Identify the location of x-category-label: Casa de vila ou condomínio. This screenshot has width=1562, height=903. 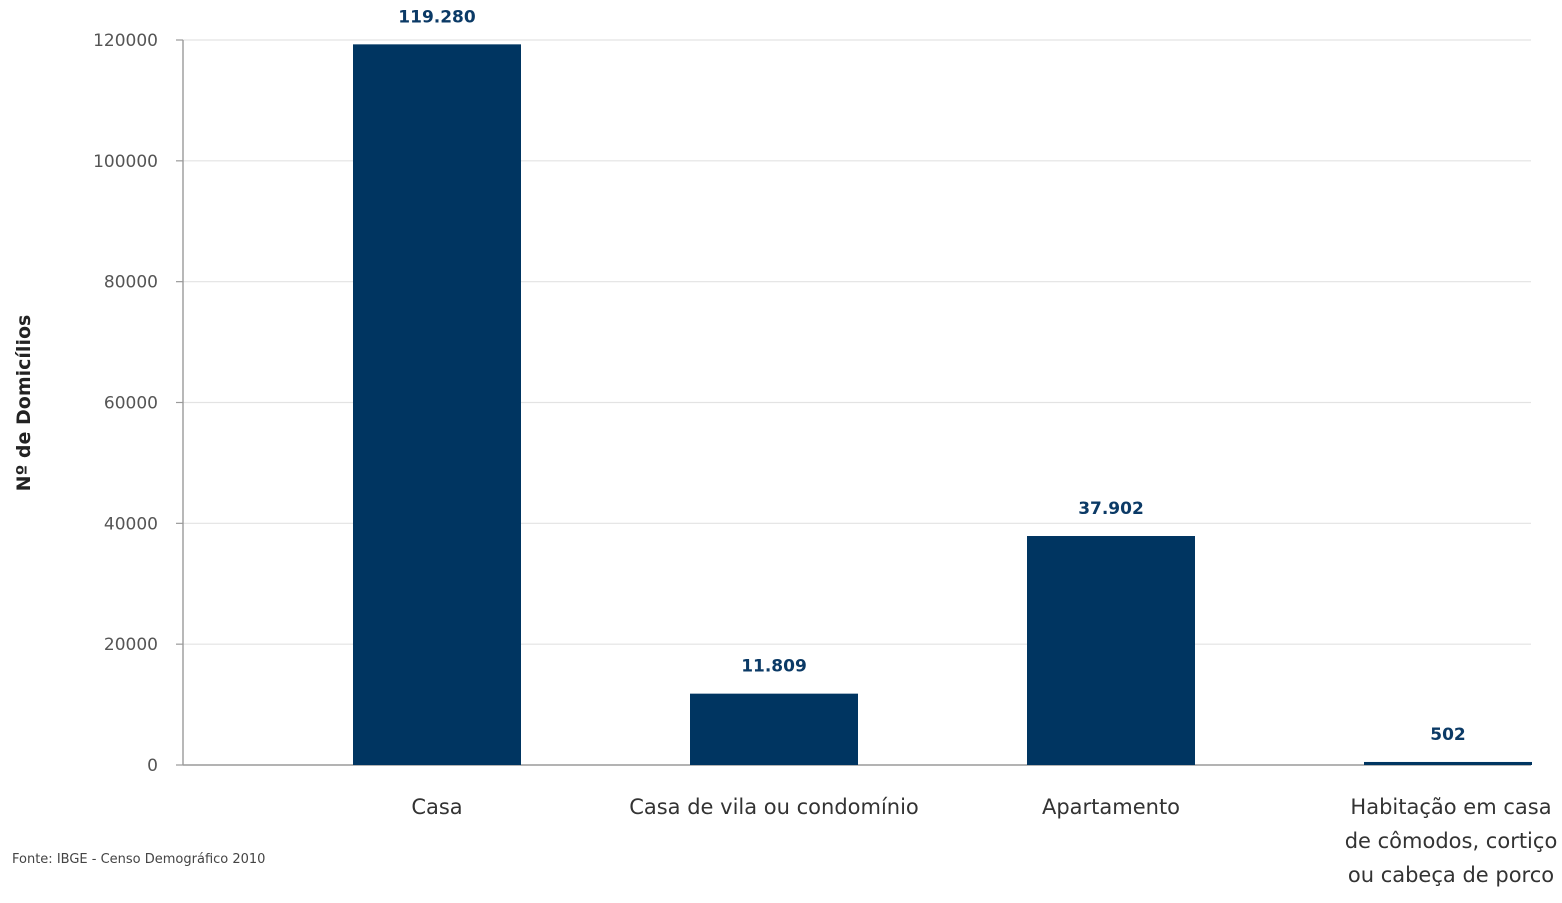
(774, 807).